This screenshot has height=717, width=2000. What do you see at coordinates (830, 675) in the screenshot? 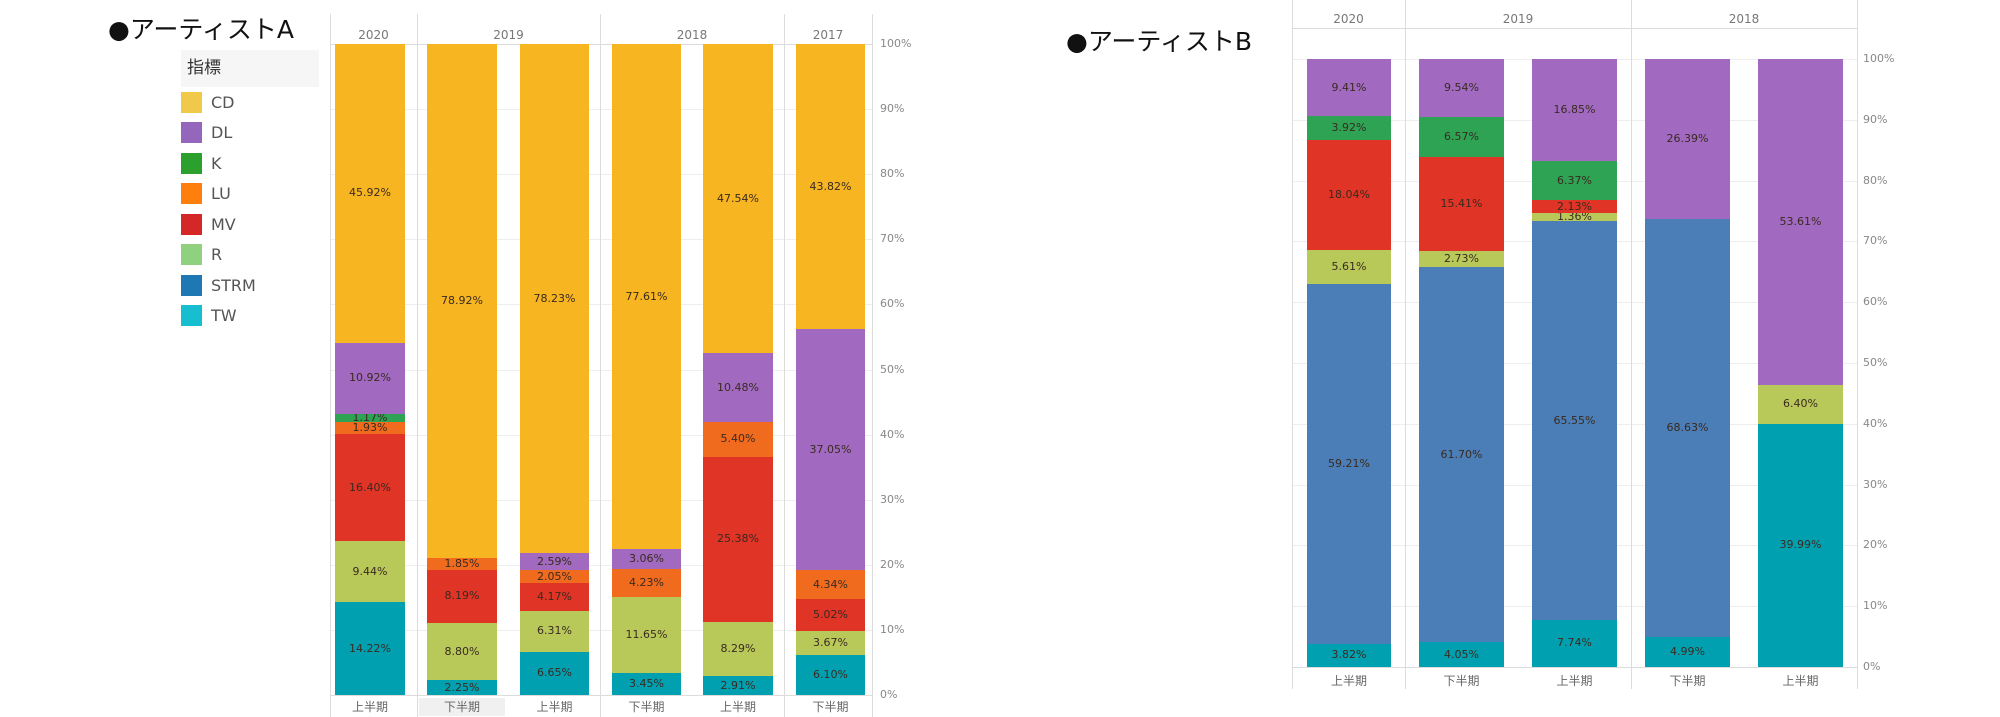
I see `bar-segment-tw: 6.10%` at bounding box center [830, 675].